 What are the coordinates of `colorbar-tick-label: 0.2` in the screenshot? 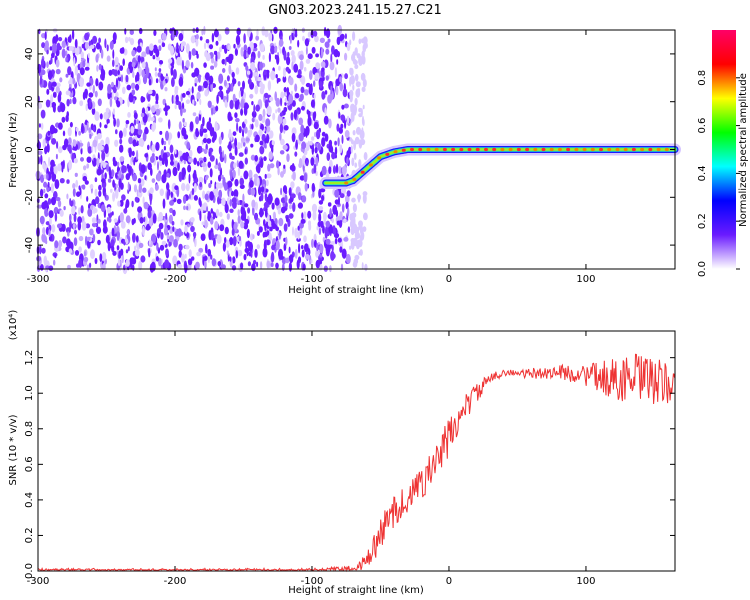 It's located at (702, 221).